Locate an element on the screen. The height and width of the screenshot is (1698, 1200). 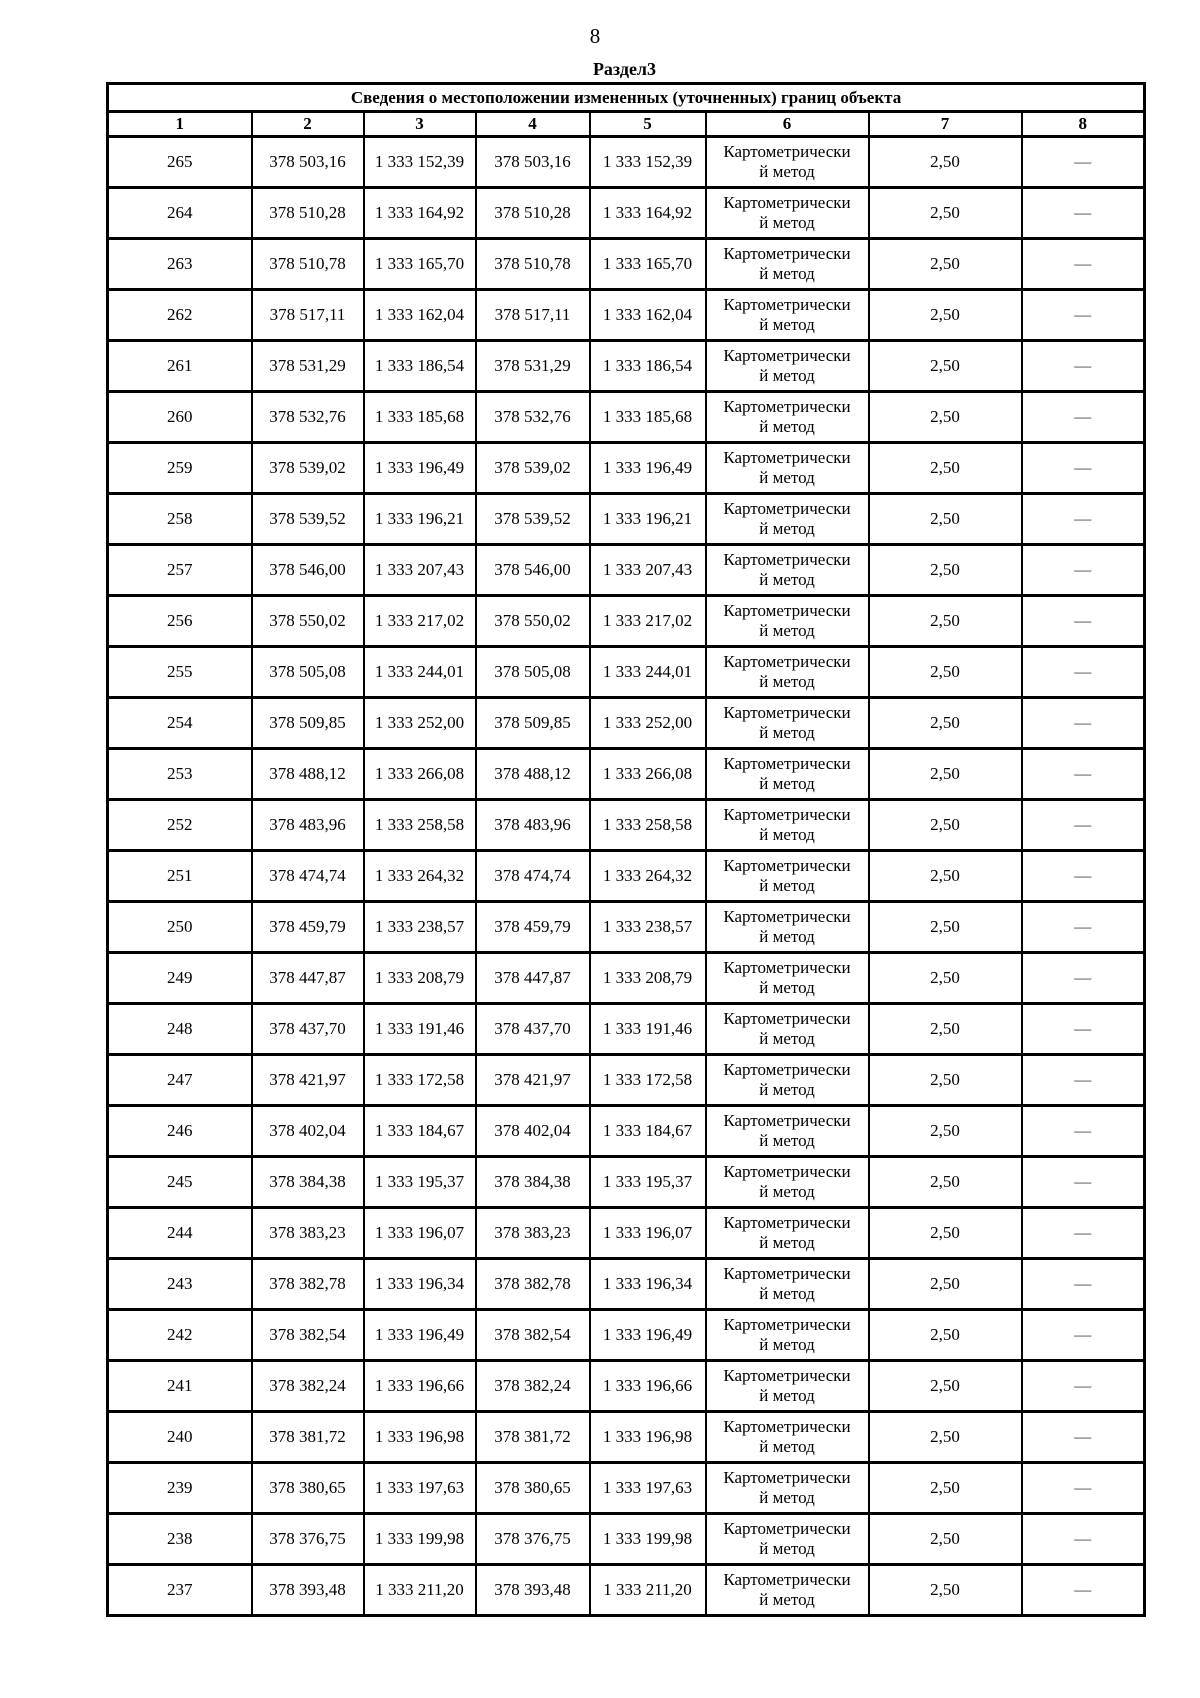
cell-y-clarified: 1 333 172,58 is located at coordinates (647, 1080).